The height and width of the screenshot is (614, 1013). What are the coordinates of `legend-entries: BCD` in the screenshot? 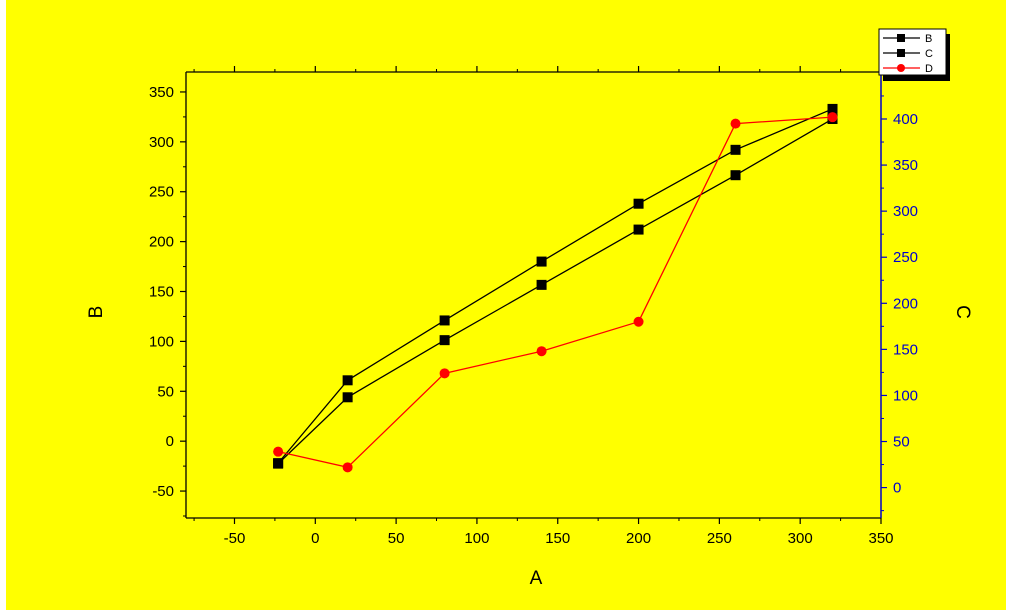 It's located at (908, 54).